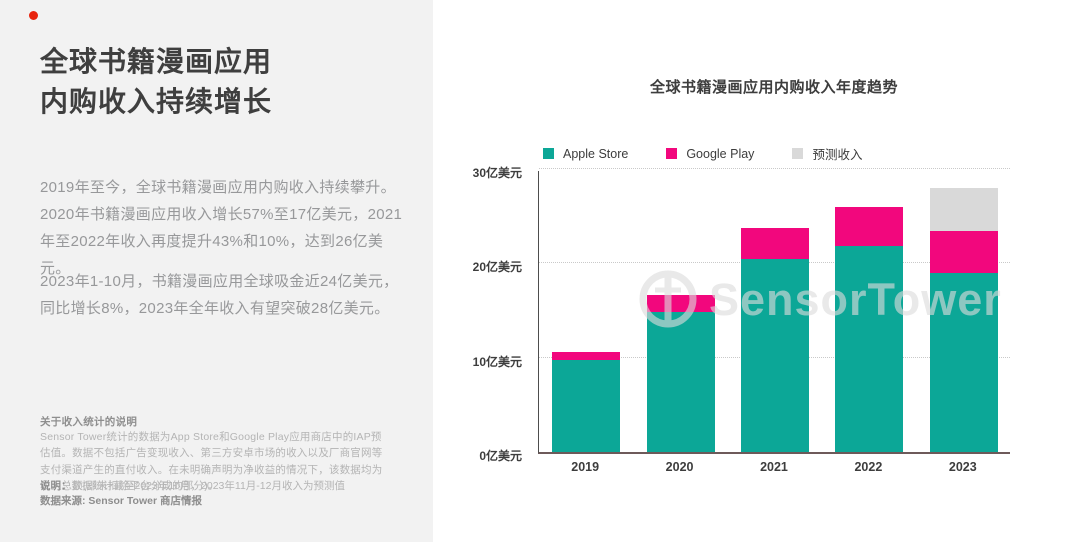 Image resolution: width=1080 pixels, height=542 pixels. What do you see at coordinates (586, 405) in the screenshot?
I see `bar-2019-apple-store` at bounding box center [586, 405].